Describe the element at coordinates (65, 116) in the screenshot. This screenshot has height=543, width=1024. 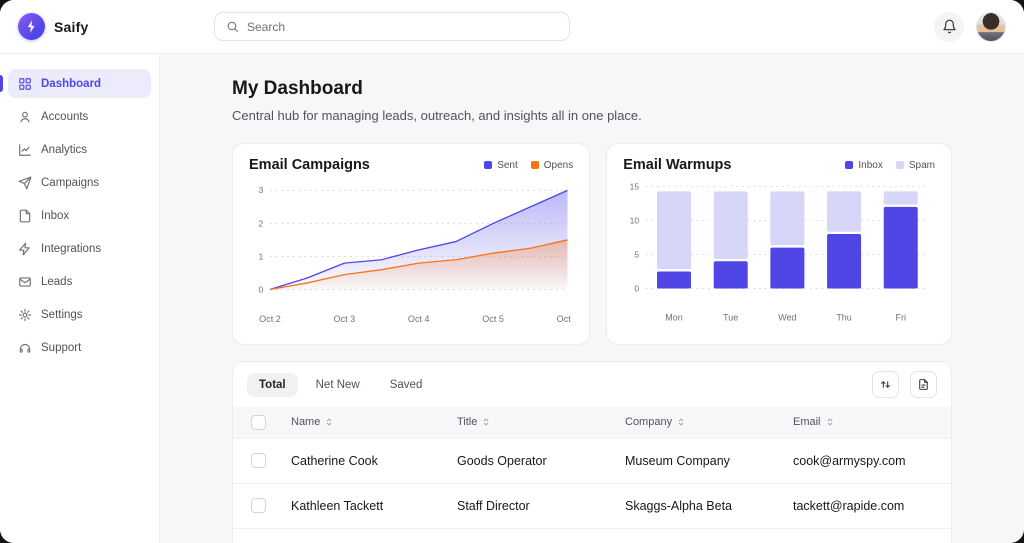
I see `sidebar-item-label: Accounts` at that location.